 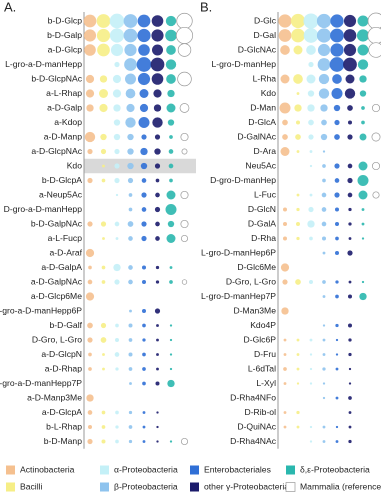 What do you see at coordinates (56, 296) in the screenshot?
I see `row-label: a-D-Glcp6Me` at bounding box center [56, 296].